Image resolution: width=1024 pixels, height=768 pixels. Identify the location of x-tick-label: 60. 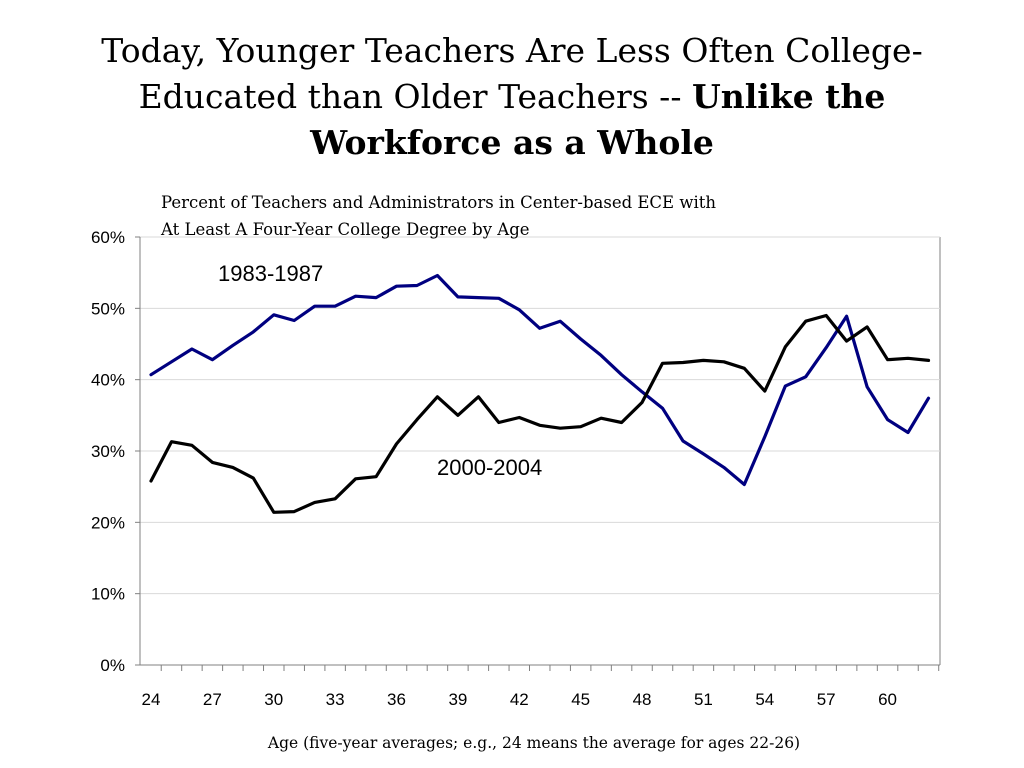
(887, 699).